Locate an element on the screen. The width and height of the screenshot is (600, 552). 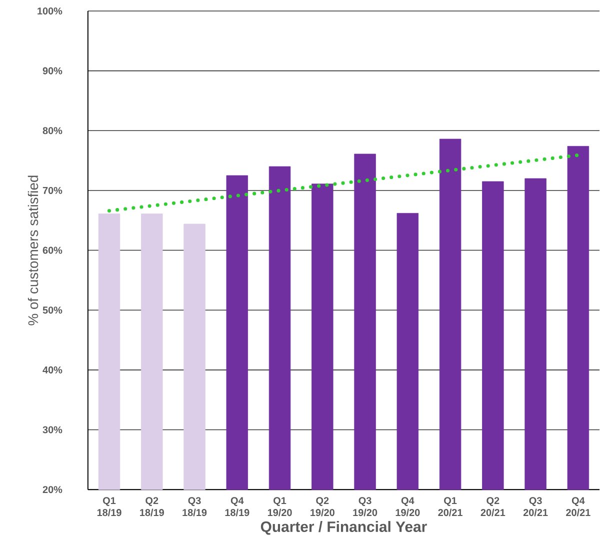
x-tick-label: Q3 18/19 is located at coordinates (194, 506).